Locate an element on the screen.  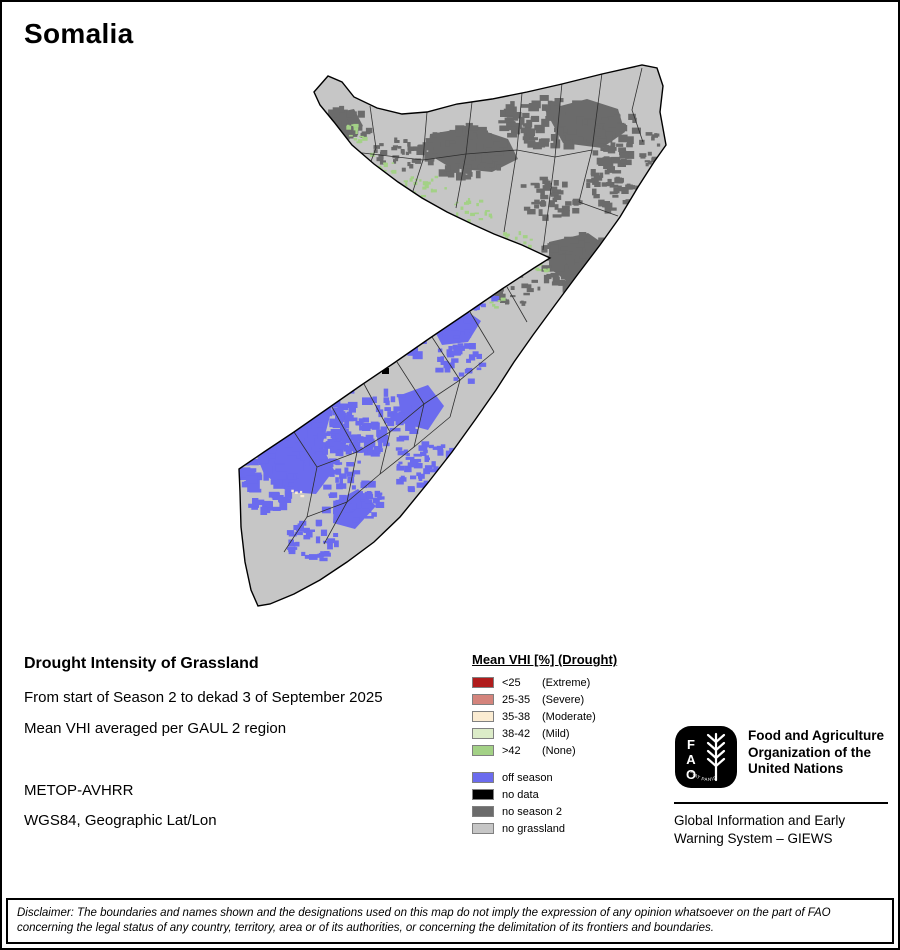
fao-name-line: Food and Agriculture is located at coordinates (816, 735).